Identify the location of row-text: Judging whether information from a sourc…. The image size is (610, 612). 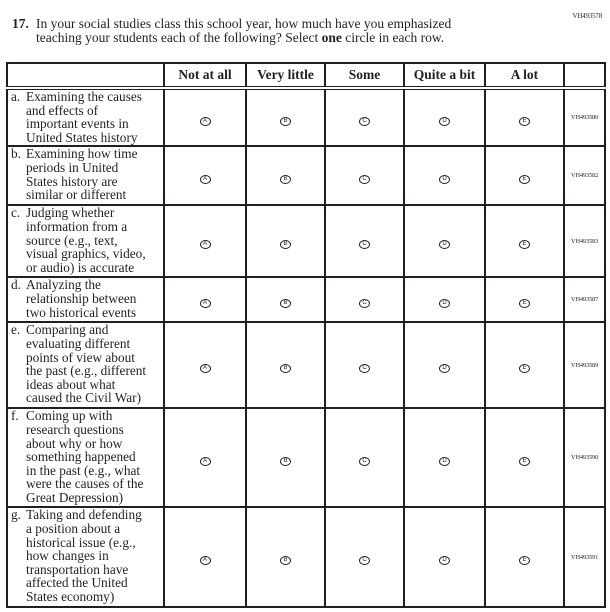
(86, 240).